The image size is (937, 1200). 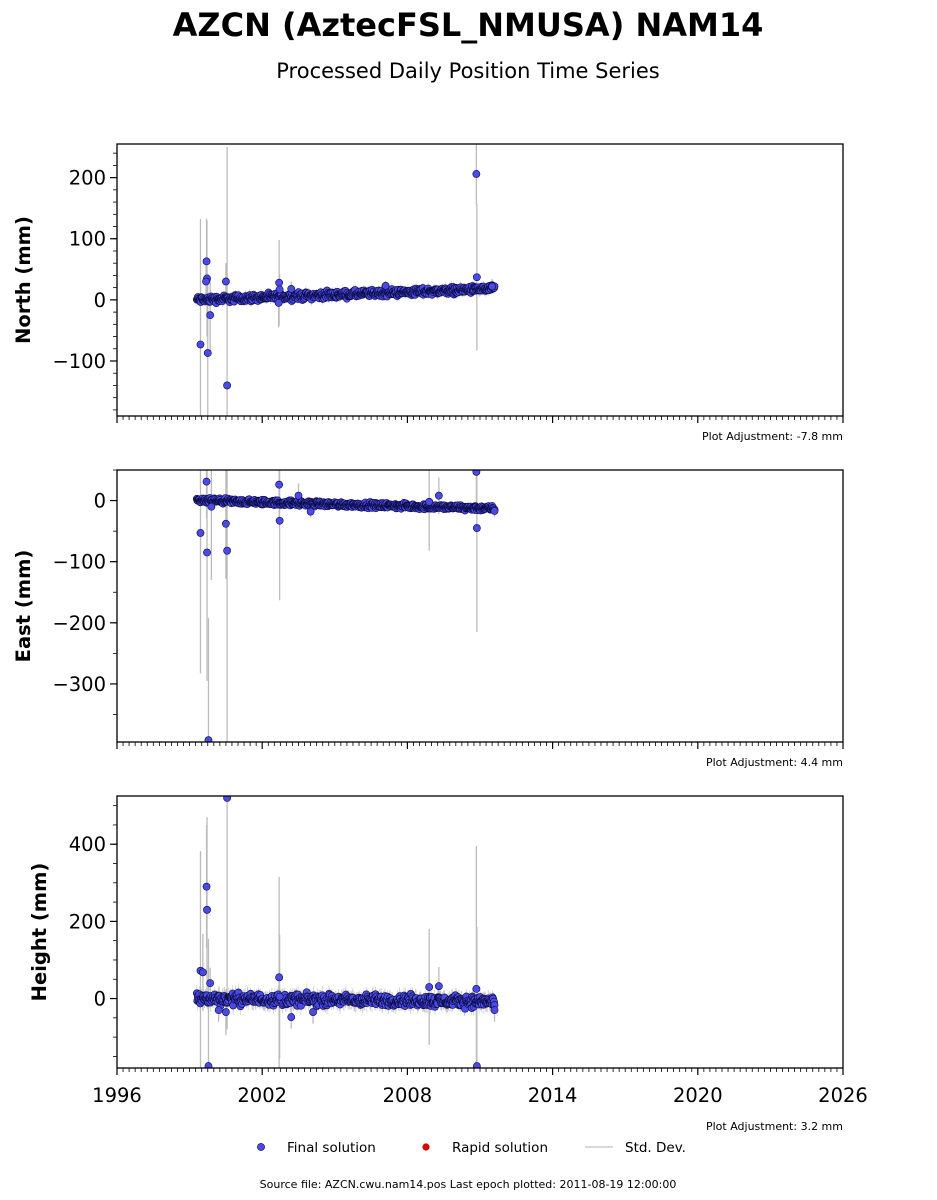 I want to click on plot-adjustment-note: Plot Adjustment: -7.8 mm, so click(x=772, y=436).